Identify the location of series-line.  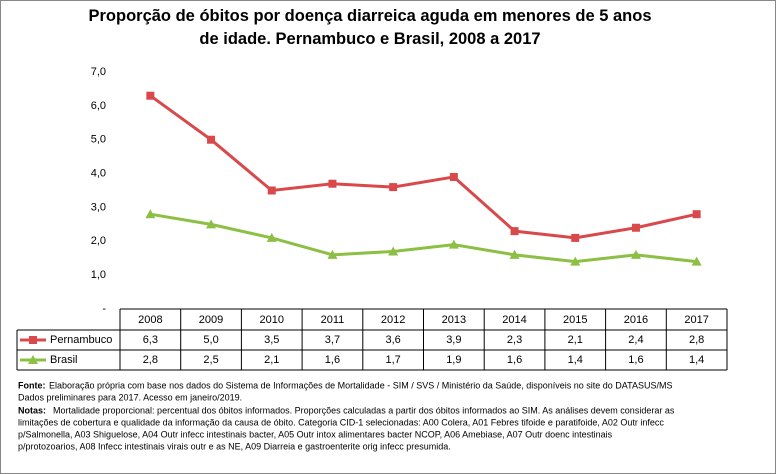
(423, 238).